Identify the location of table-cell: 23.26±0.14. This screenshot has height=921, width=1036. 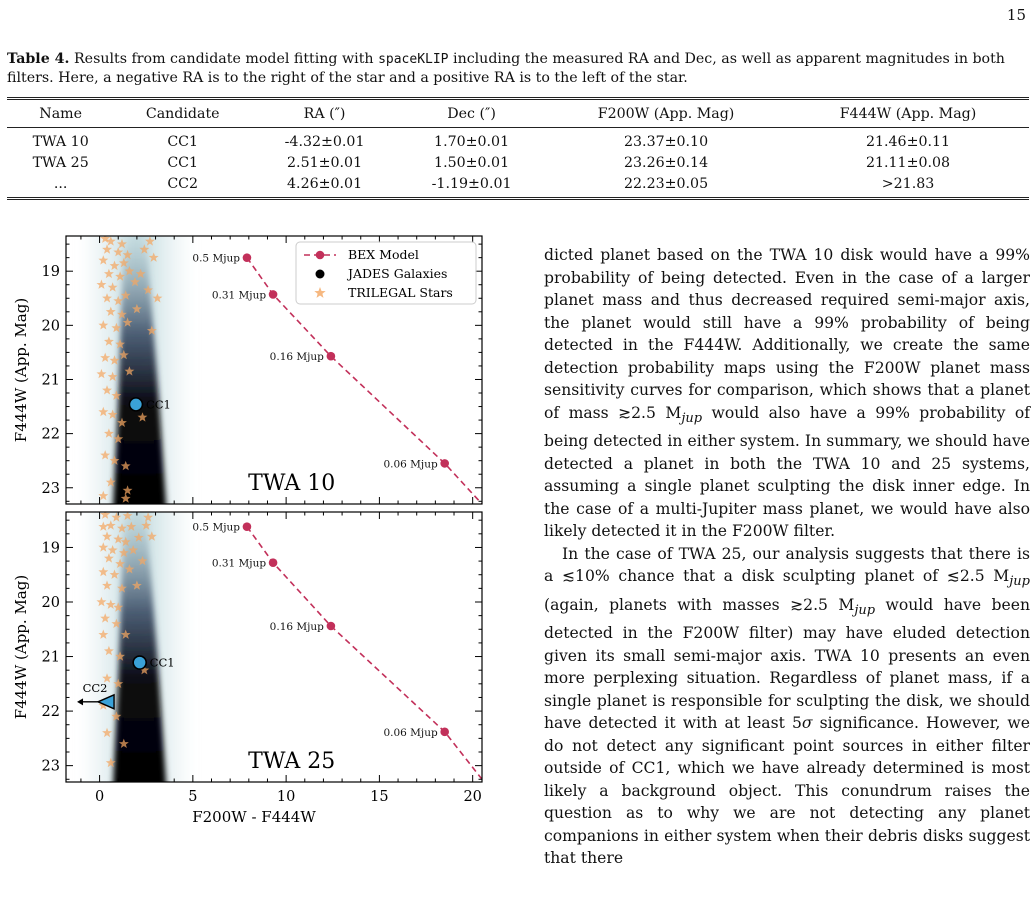
(666, 162).